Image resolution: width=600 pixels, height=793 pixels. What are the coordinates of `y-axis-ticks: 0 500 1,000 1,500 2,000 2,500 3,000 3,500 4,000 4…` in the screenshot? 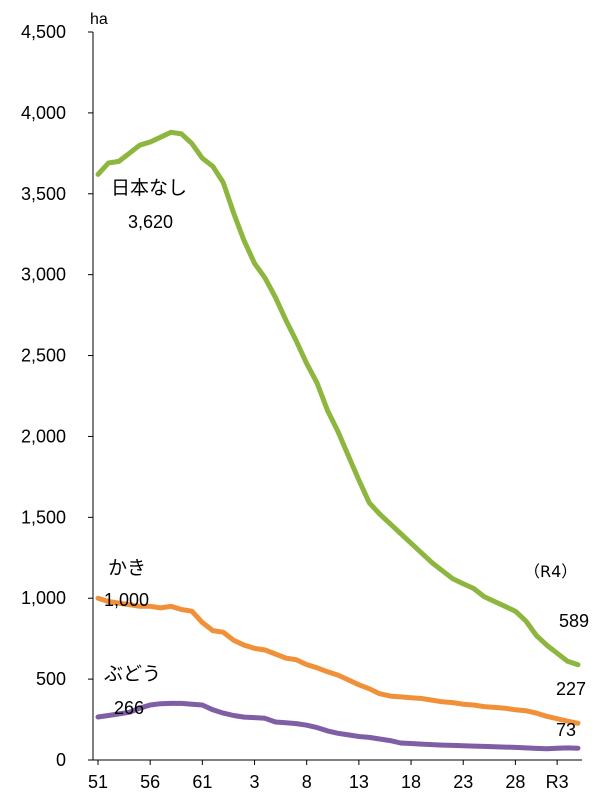 It's located at (57, 396).